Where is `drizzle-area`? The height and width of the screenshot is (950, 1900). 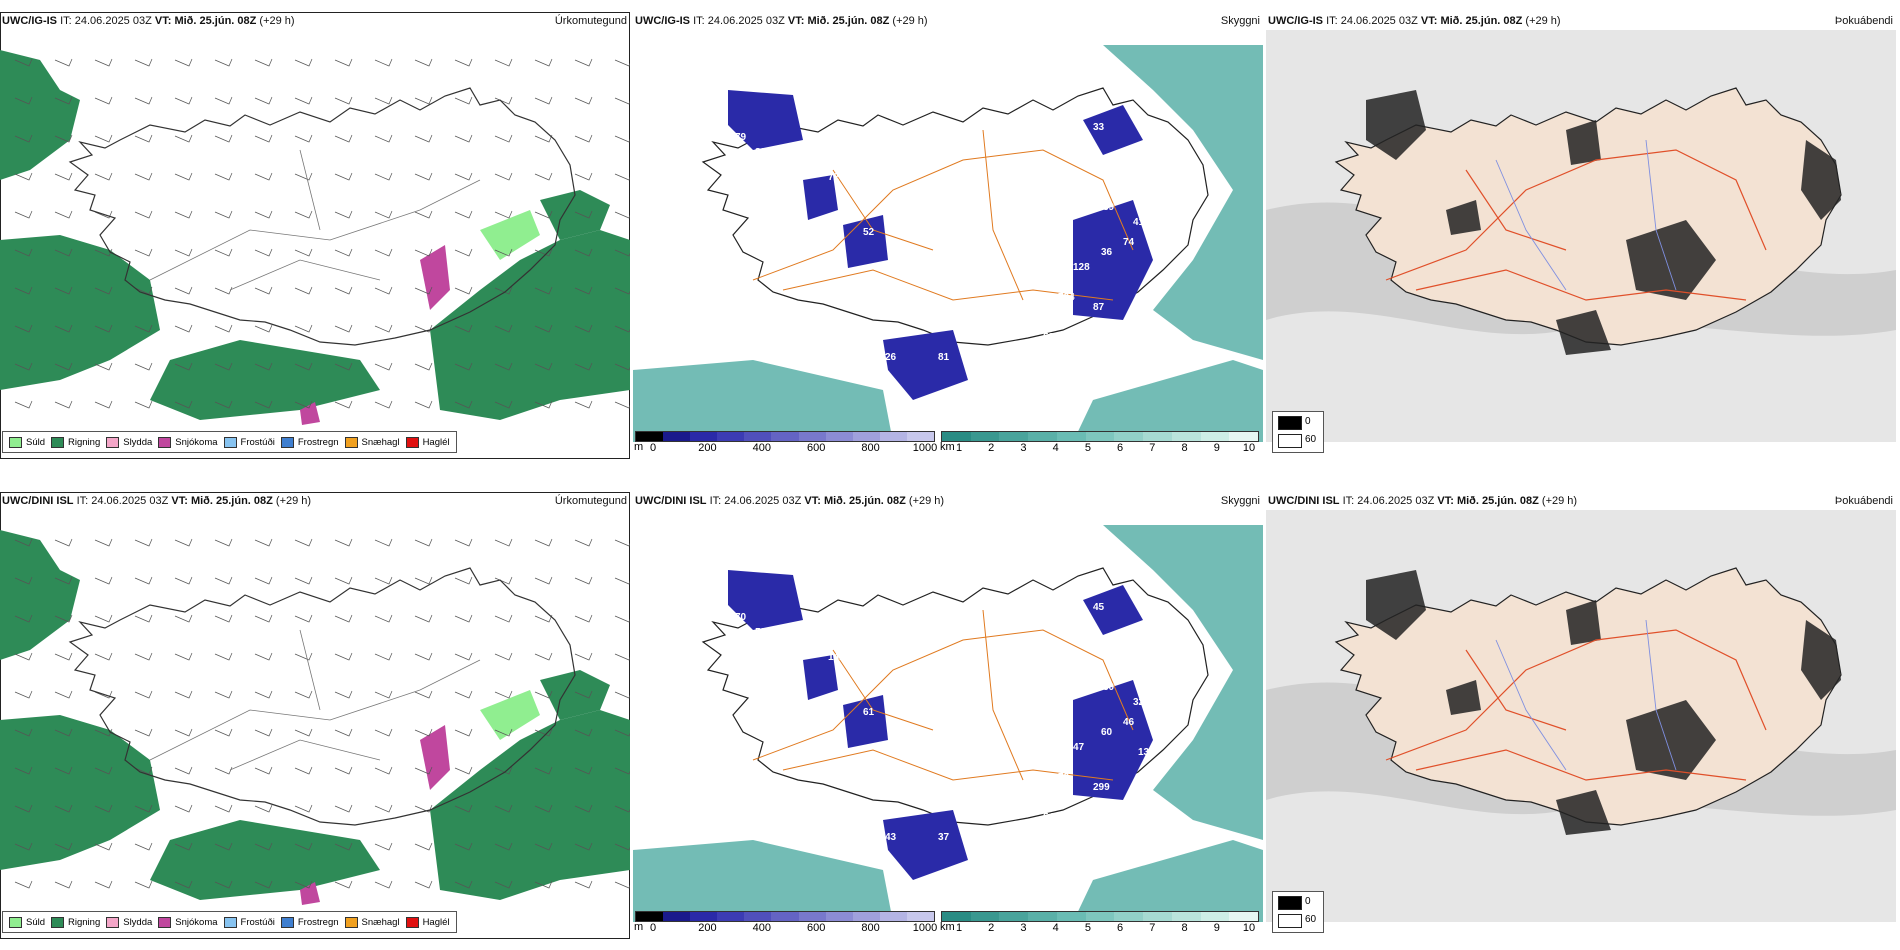 drizzle-area is located at coordinates (510, 235).